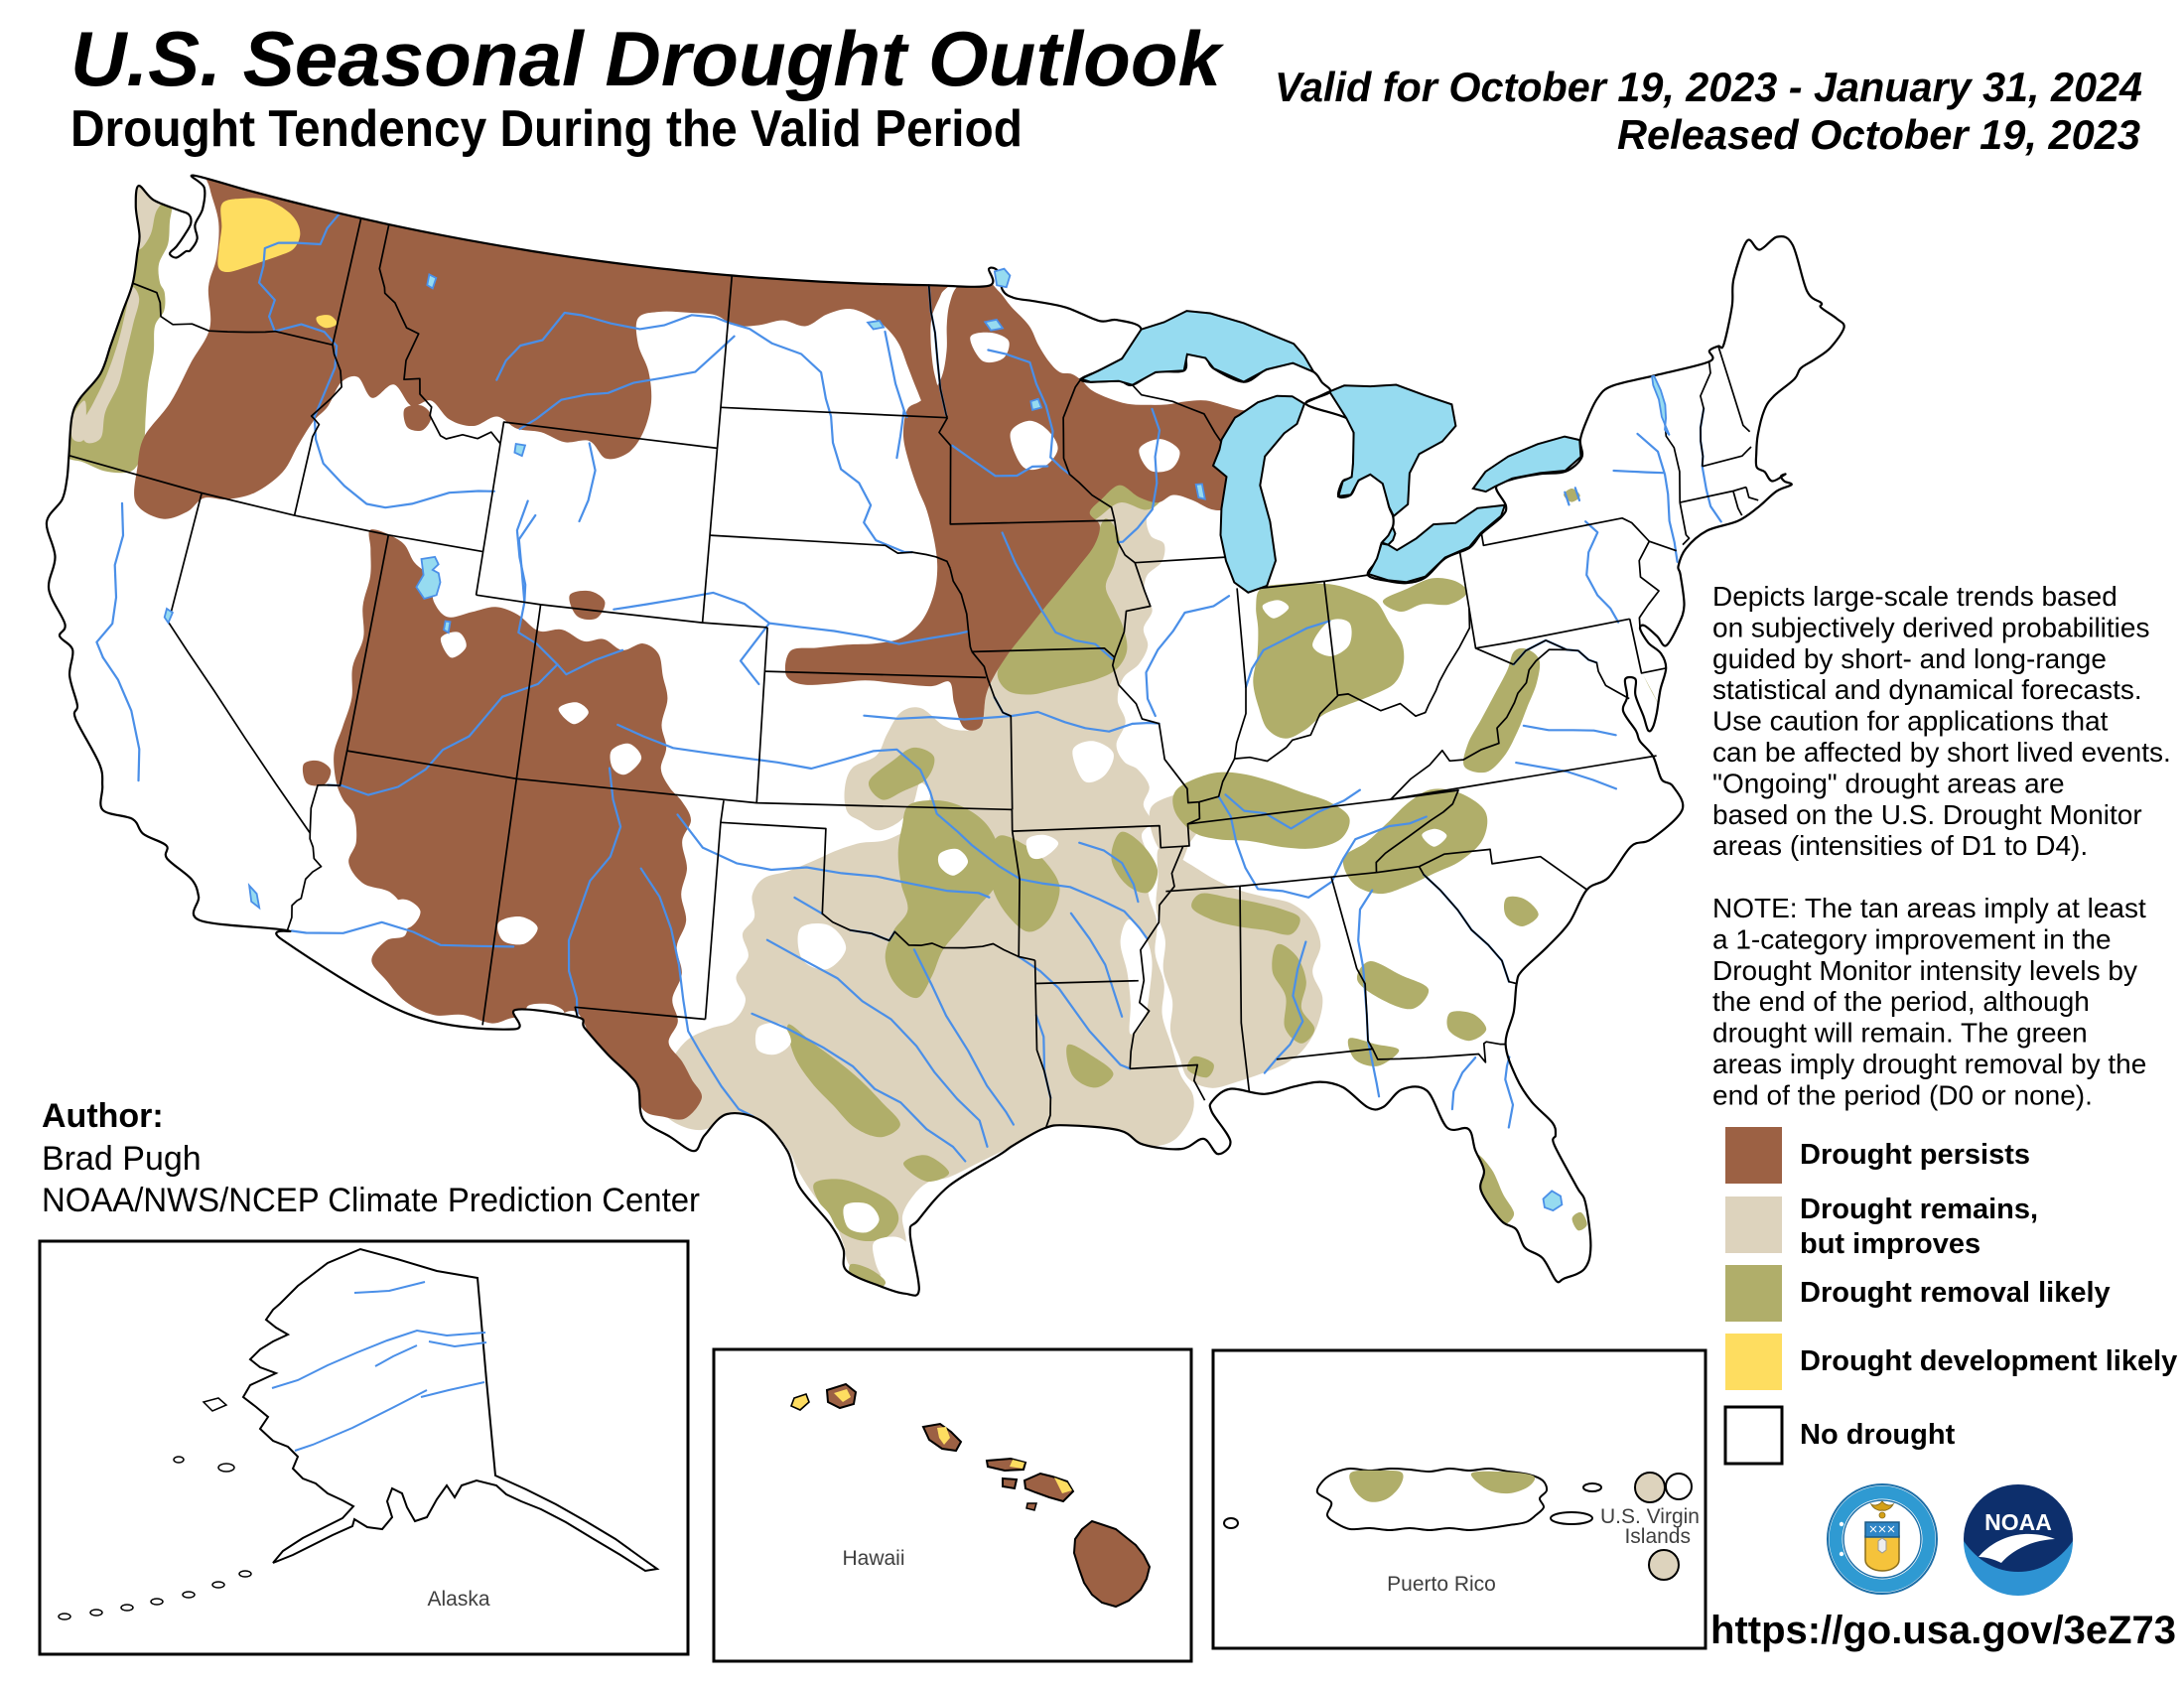 Image resolution: width=2184 pixels, height=1688 pixels. Describe the element at coordinates (647, 58) in the screenshot. I see `svg-text: U.S. Seasonal Drought Outlook` at that location.